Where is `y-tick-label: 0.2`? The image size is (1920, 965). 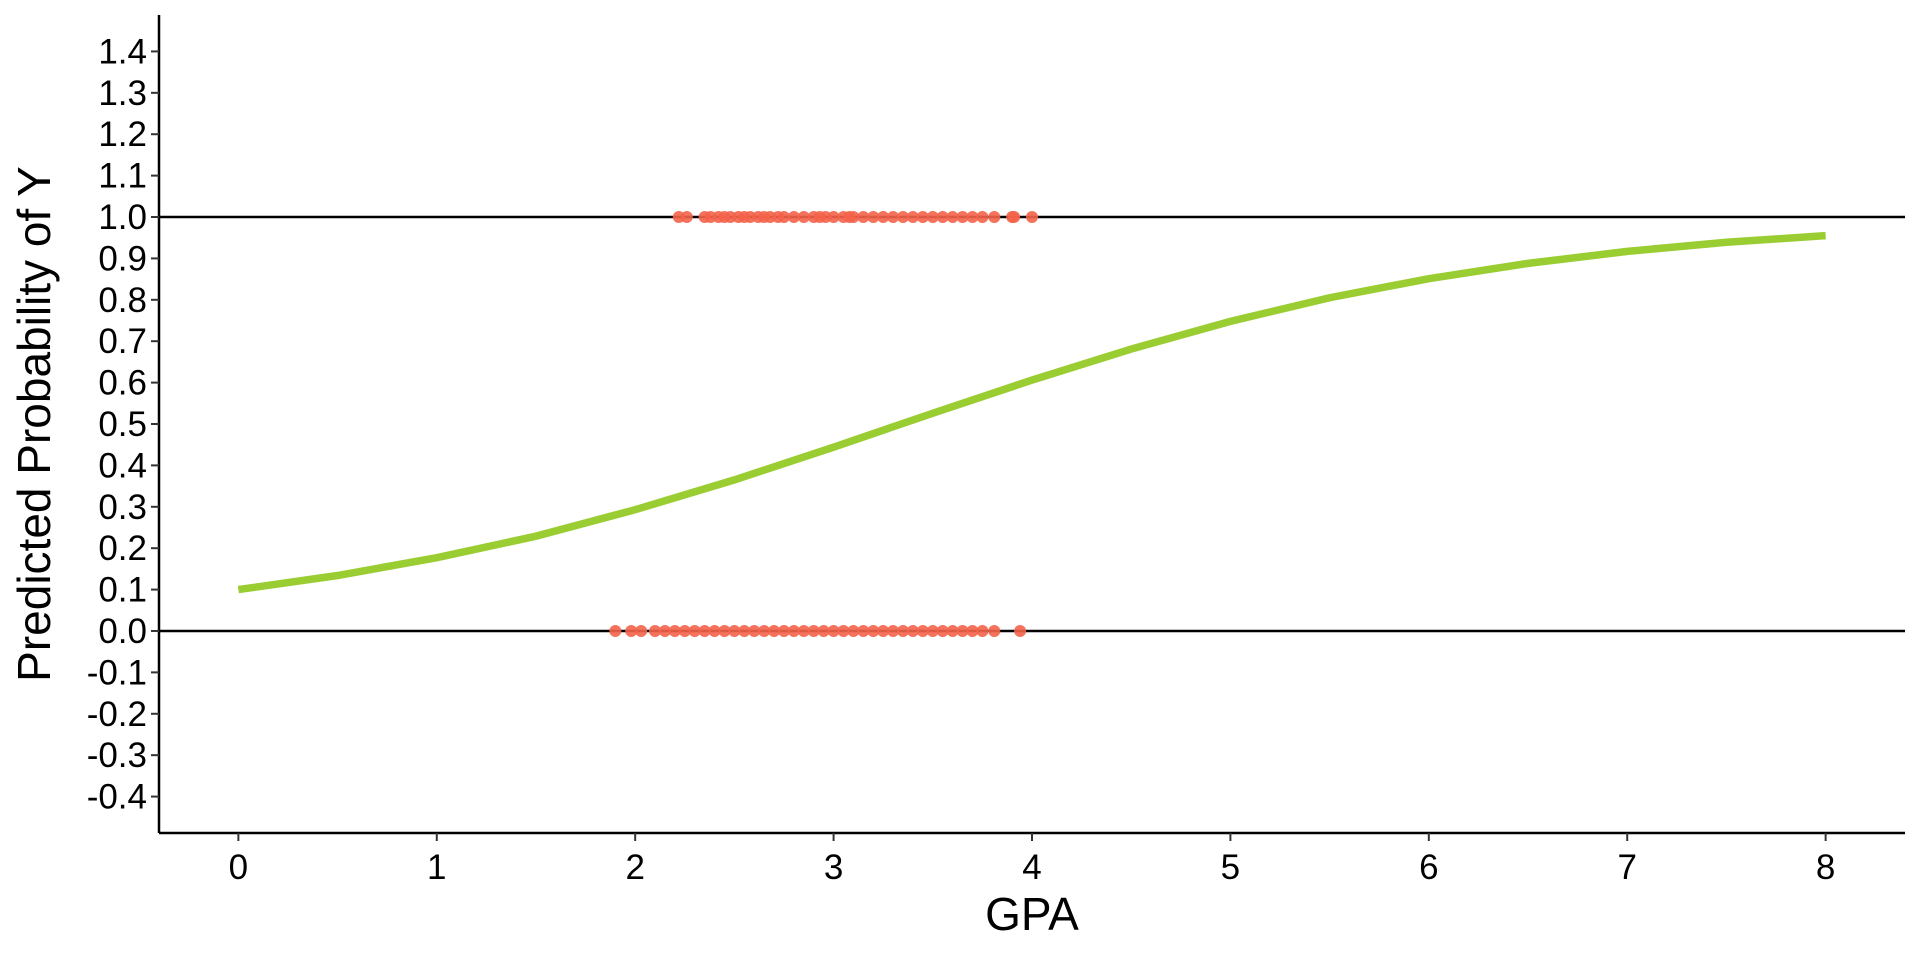 y-tick-label: 0.2 is located at coordinates (122, 548).